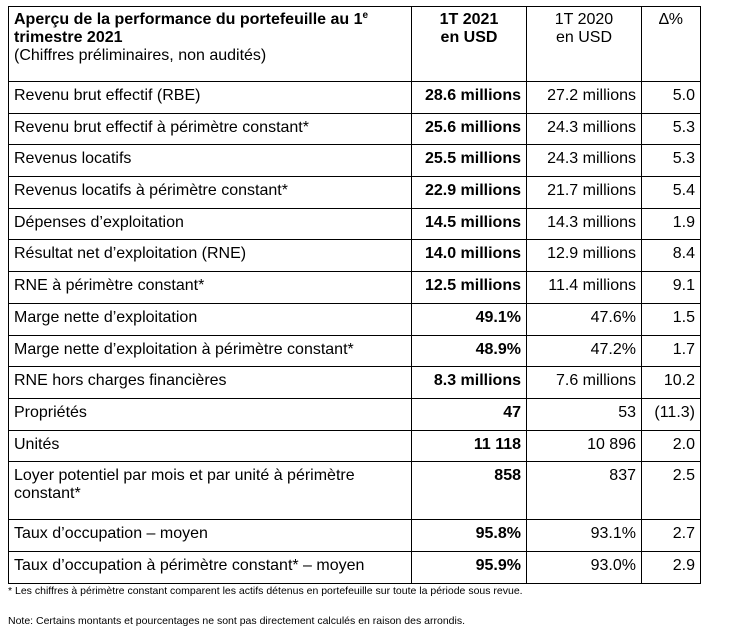 The height and width of the screenshot is (635, 755). Describe the element at coordinates (671, 535) in the screenshot. I see `value-delta: 2.7` at that location.